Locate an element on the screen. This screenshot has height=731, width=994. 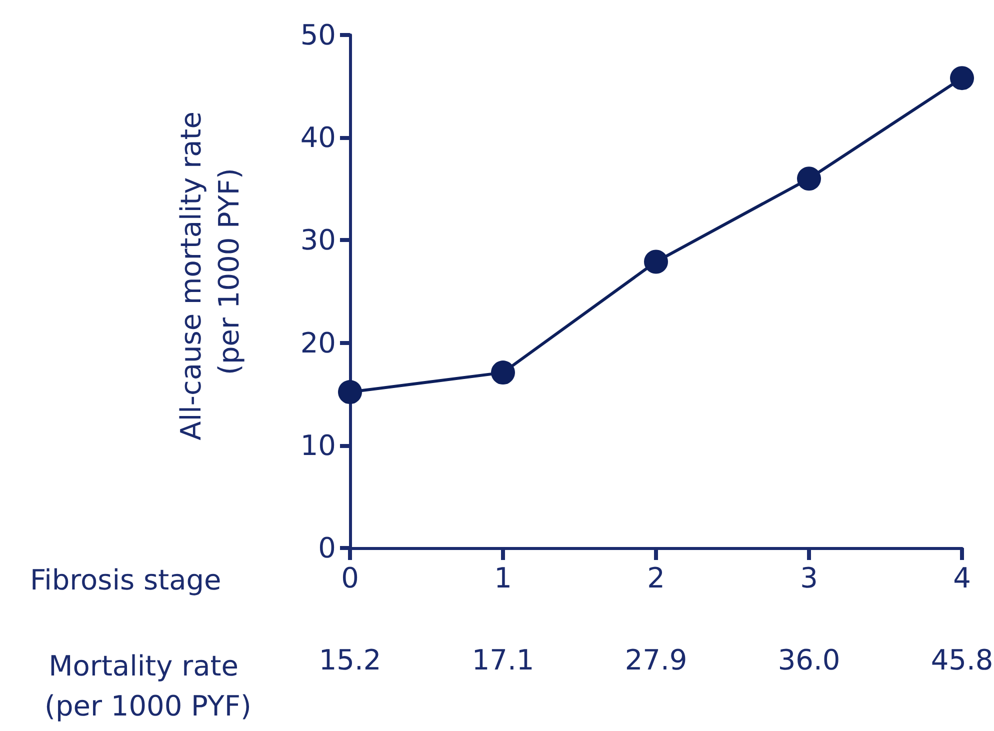
data-label: 27.9 is located at coordinates (656, 660).